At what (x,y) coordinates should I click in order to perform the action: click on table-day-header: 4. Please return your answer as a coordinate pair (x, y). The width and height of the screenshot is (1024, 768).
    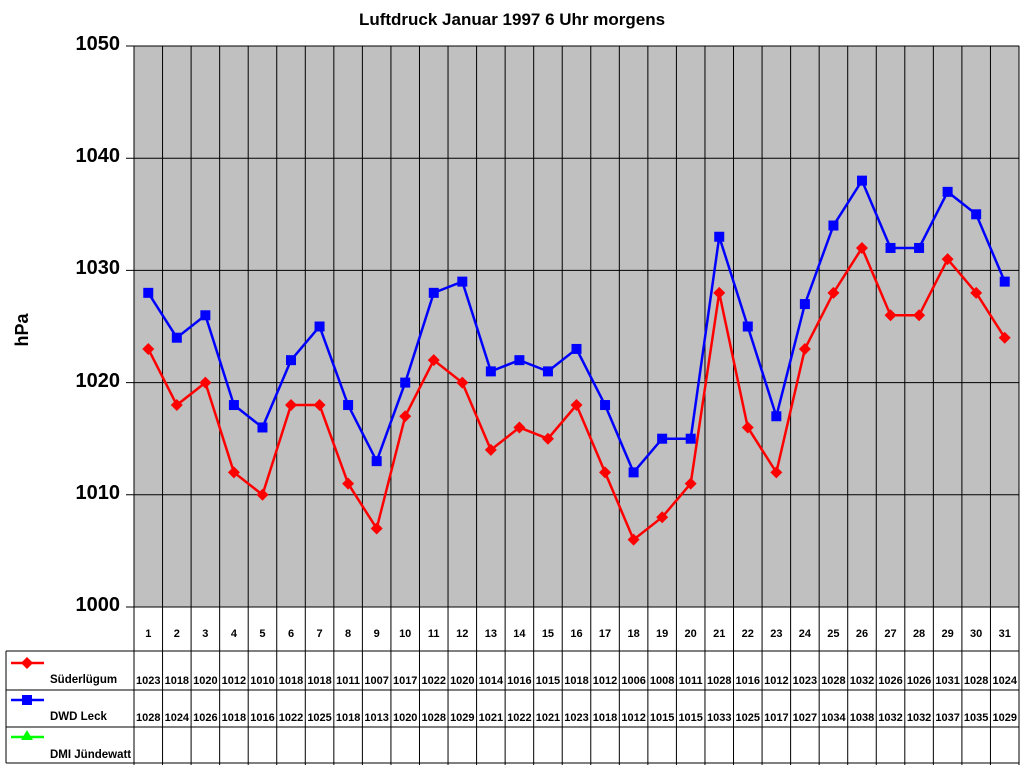
    Looking at the image, I should click on (233, 634).